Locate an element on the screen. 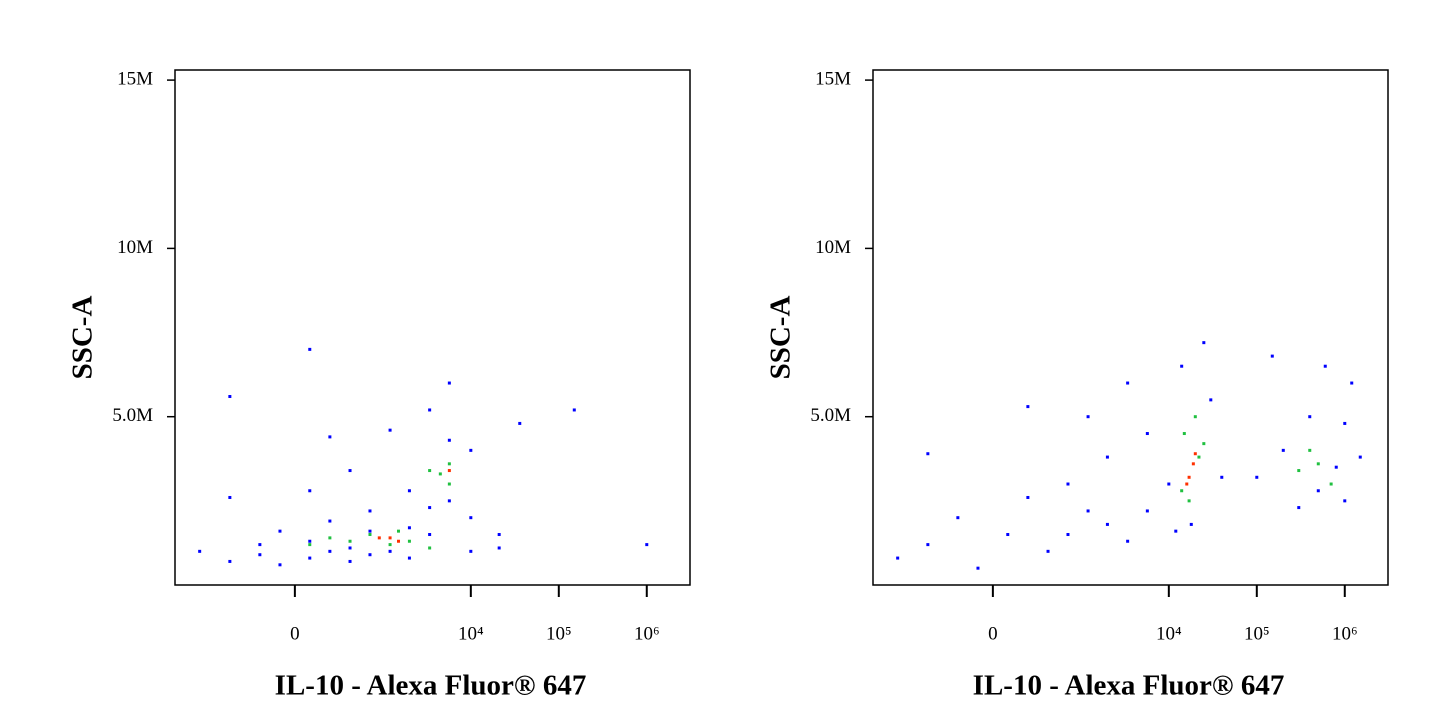 Image resolution: width=1445 pixels, height=723 pixels. x-axis-title: IL-10 - Alexa Fluor® 647 is located at coordinates (1129, 686).